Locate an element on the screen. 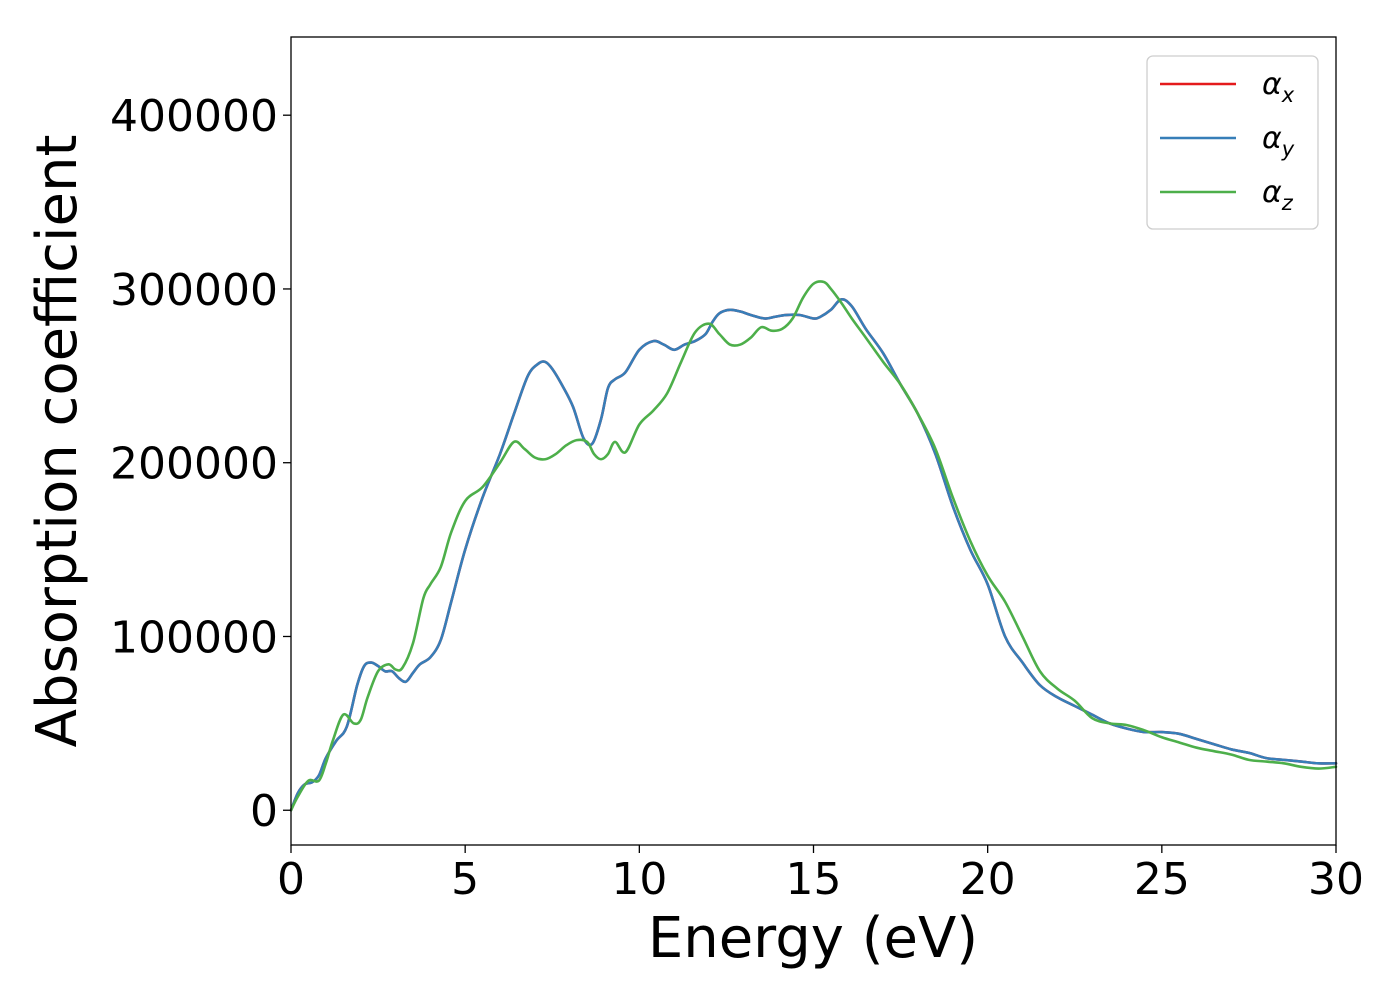 This screenshot has width=1400, height=1000. x-tick-label: 5 is located at coordinates (465, 879).